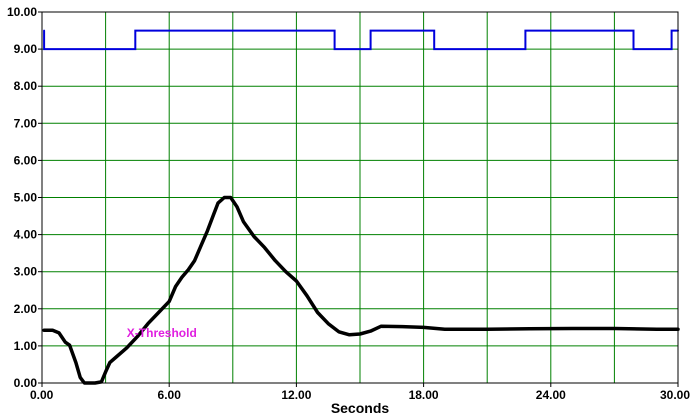 The width and height of the screenshot is (691, 417). What do you see at coordinates (26, 123) in the screenshot?
I see `y-tick-label: 7.00` at bounding box center [26, 123].